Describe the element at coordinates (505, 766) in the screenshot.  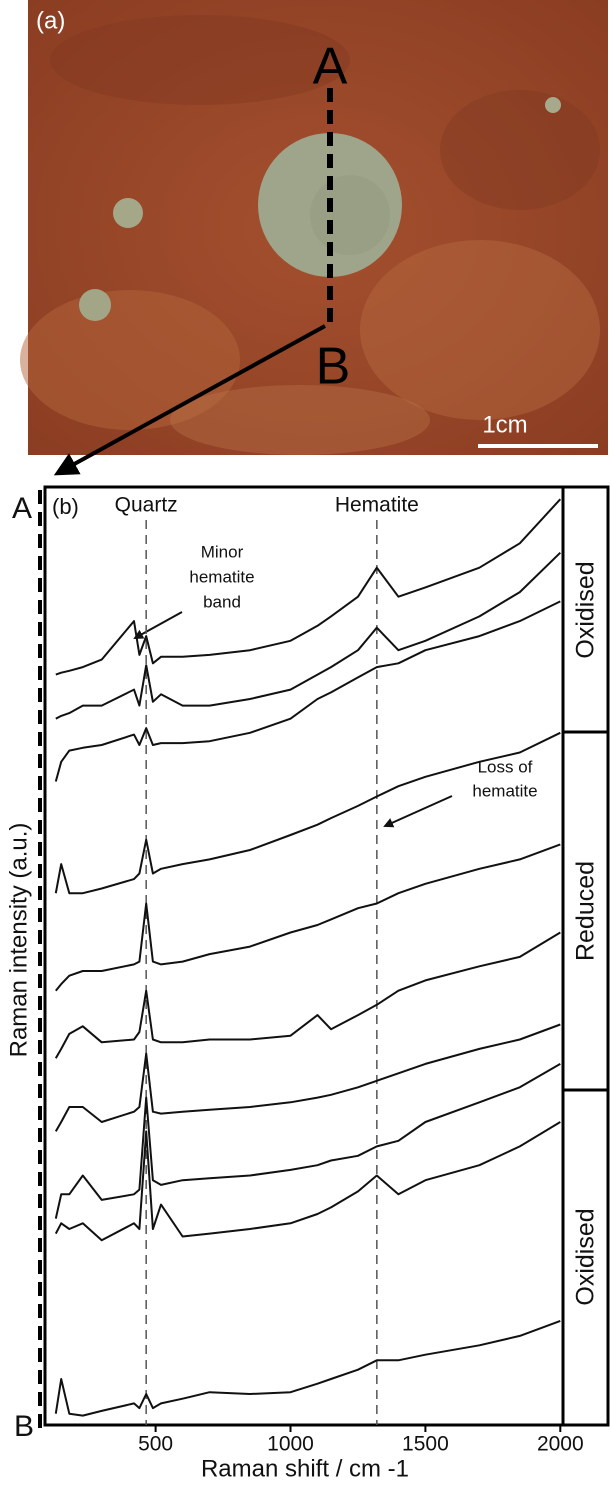
I see `annotation: Loss of` at that location.